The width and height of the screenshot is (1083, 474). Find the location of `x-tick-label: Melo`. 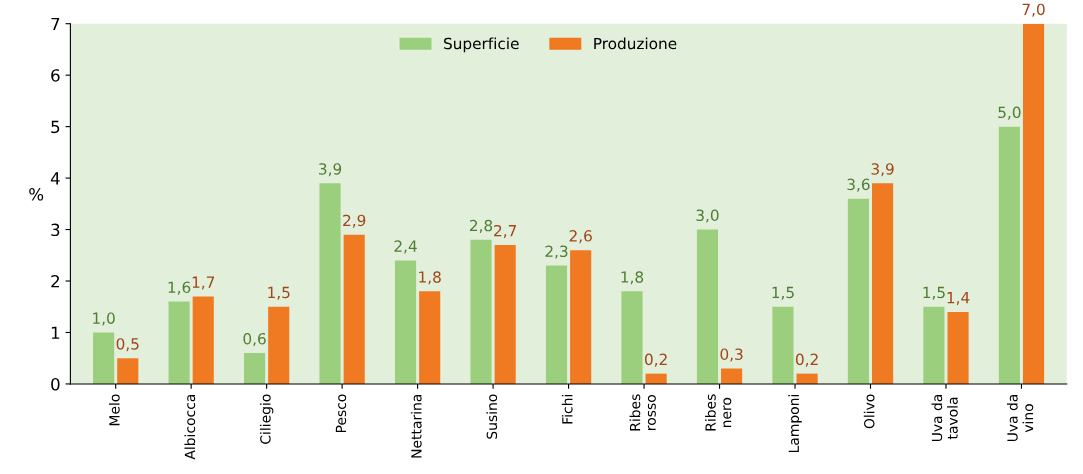

x-tick-label: Melo is located at coordinates (114, 410).